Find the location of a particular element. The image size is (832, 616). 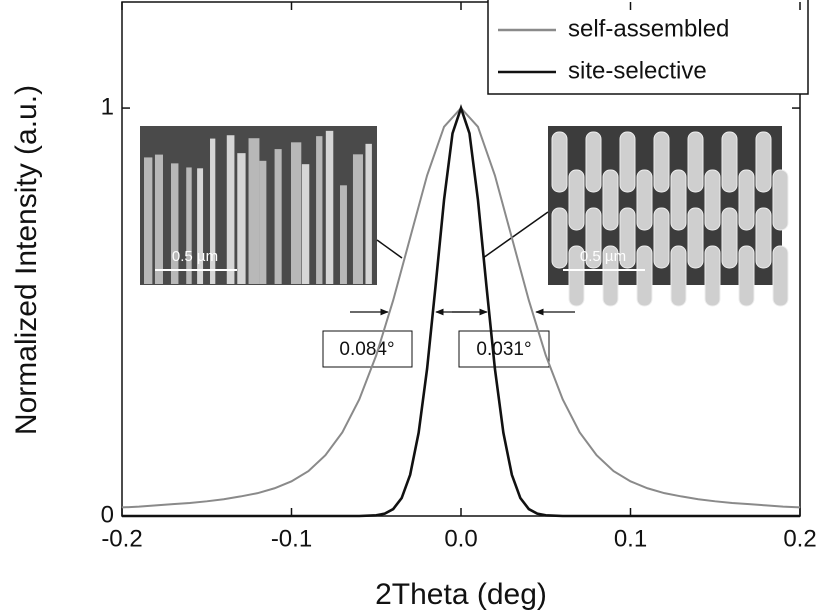

x-tick-label: -0.1 is located at coordinates (291, 538).